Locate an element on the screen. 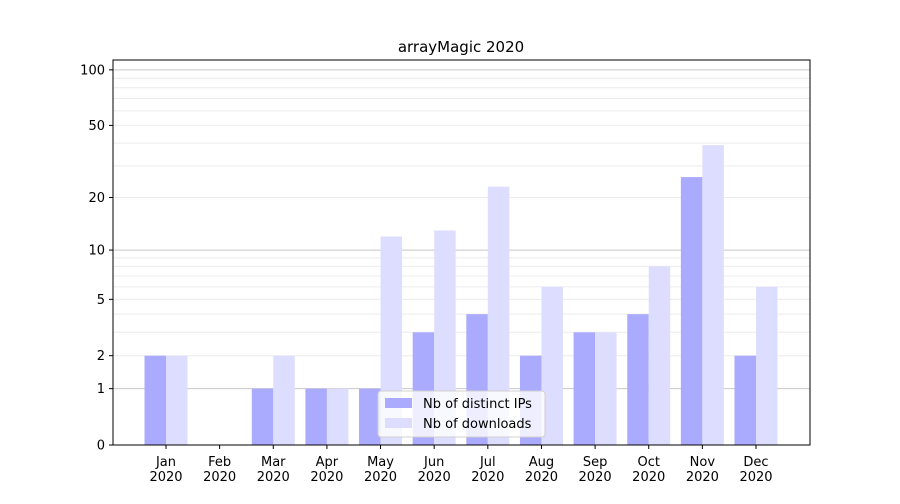 Image resolution: width=900 pixels, height=504 pixels. x-tick-label: Oct 2020 is located at coordinates (648, 470).